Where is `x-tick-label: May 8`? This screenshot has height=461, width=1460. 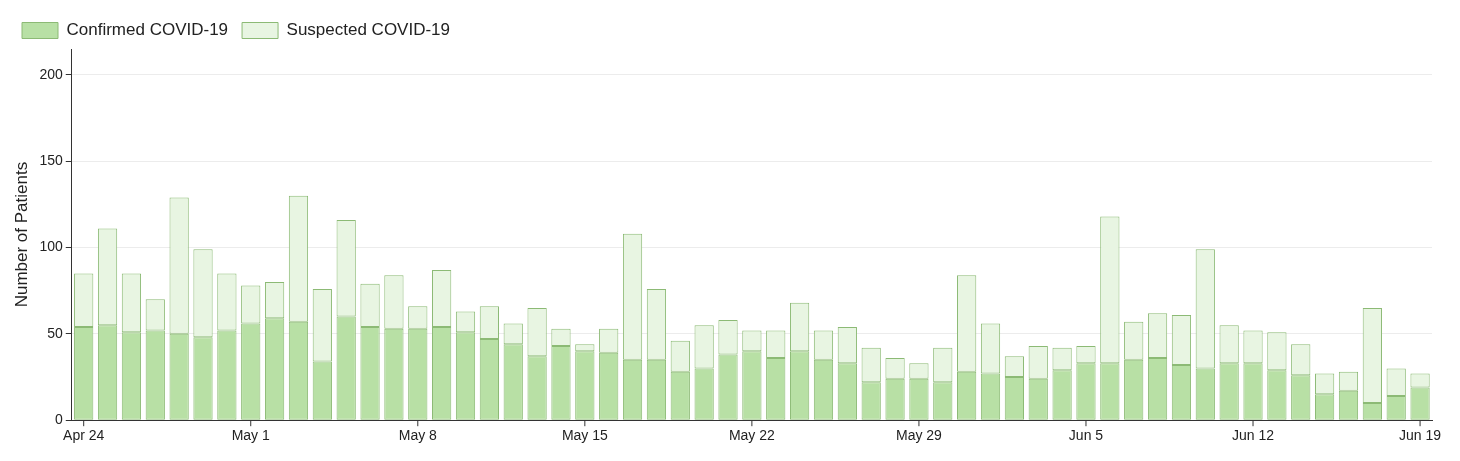
x-tick-label: May 8 is located at coordinates (418, 435).